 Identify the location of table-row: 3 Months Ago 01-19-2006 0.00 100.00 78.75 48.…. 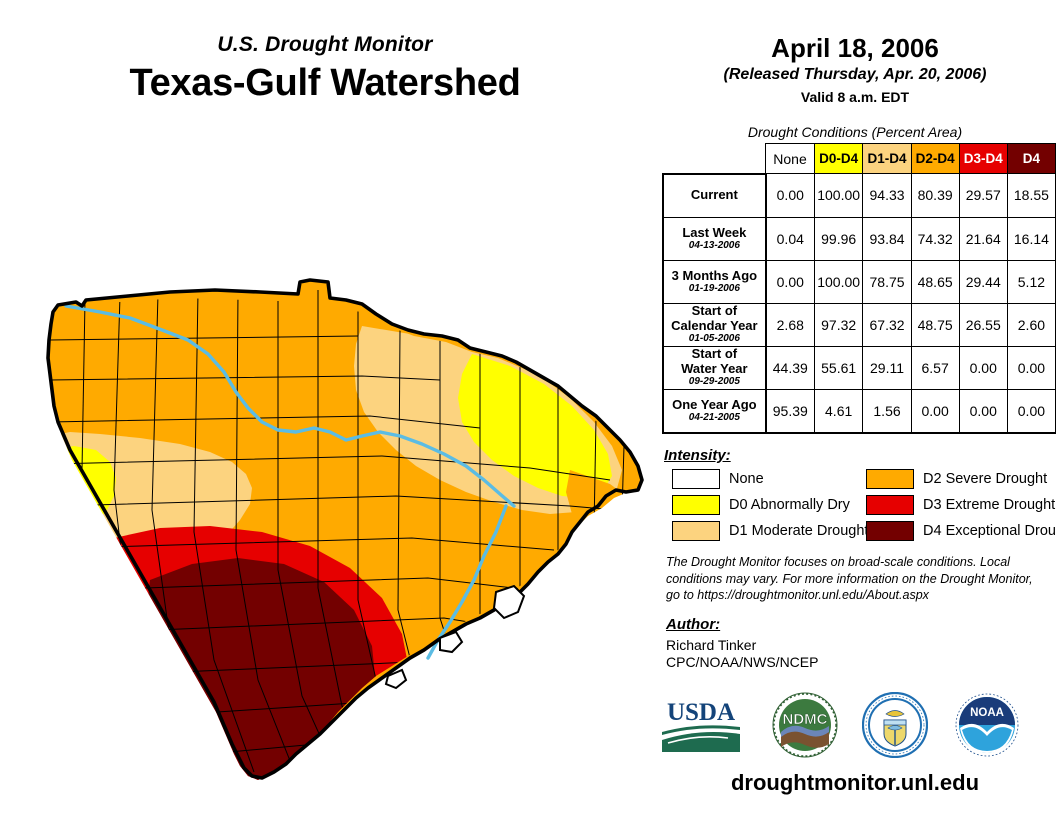
(859, 281).